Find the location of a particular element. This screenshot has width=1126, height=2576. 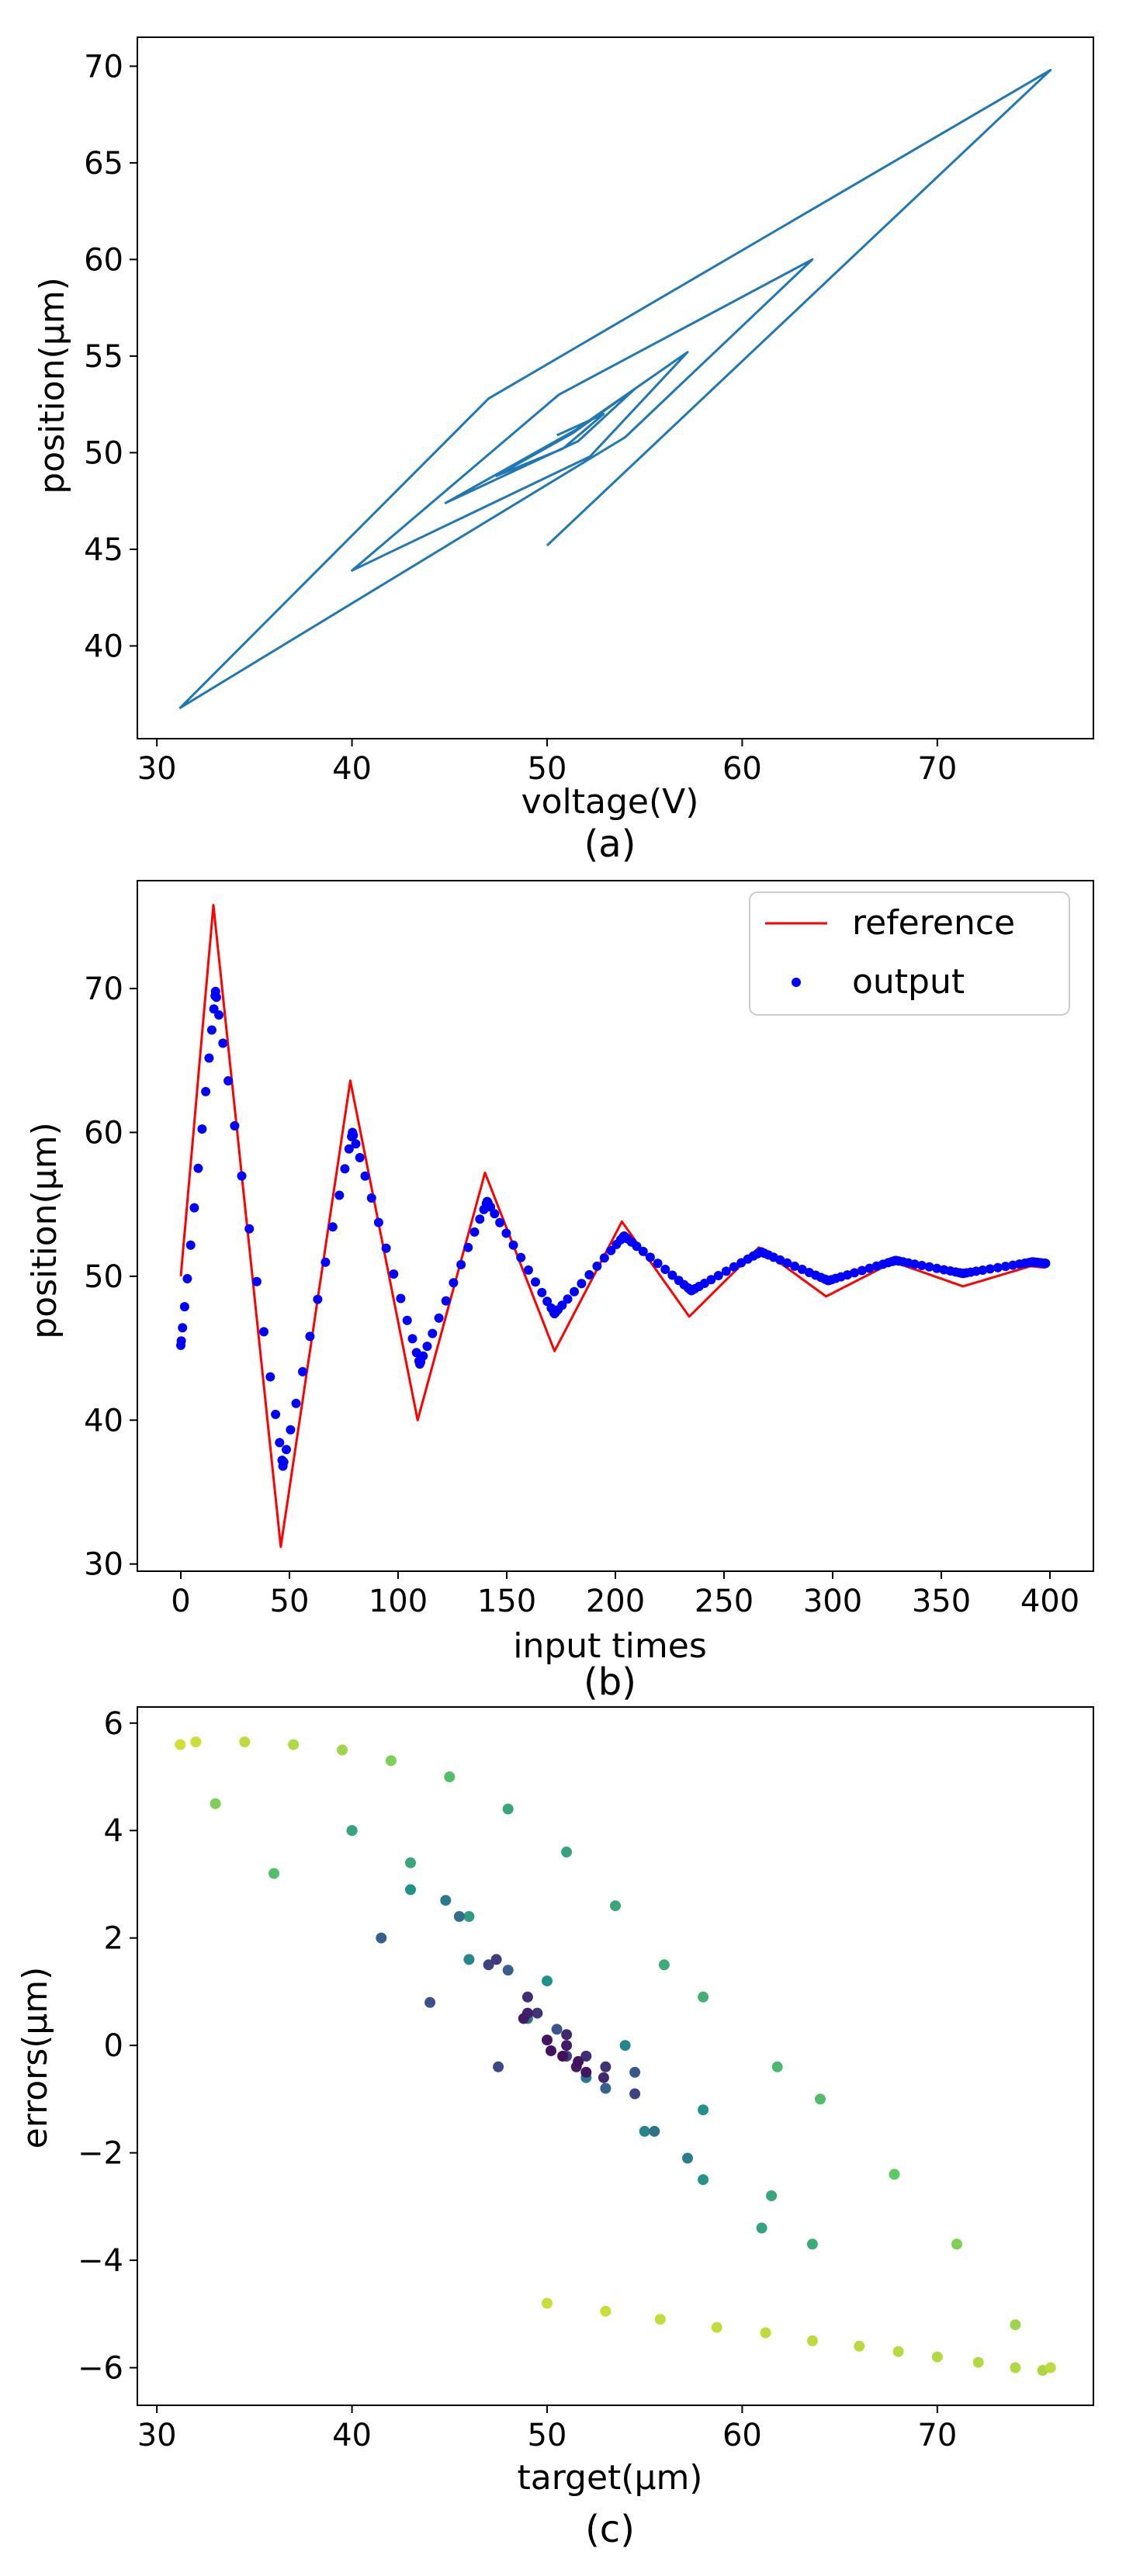

panel-c-ylabel: errors(μm) is located at coordinates (35, 2058).